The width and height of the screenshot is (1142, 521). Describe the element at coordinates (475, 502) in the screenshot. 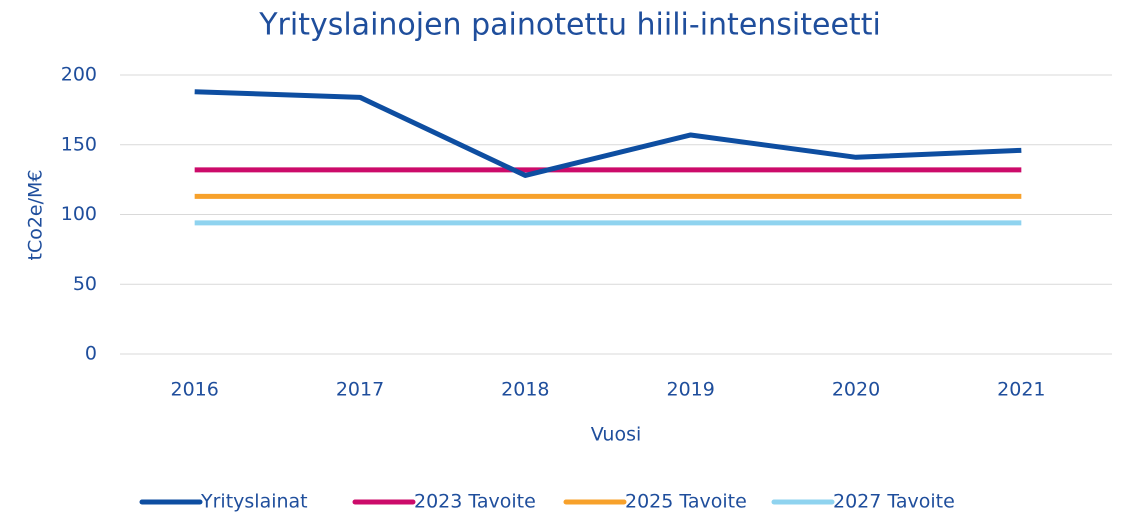

I see `legend-label: 2023 Tavoite` at that location.